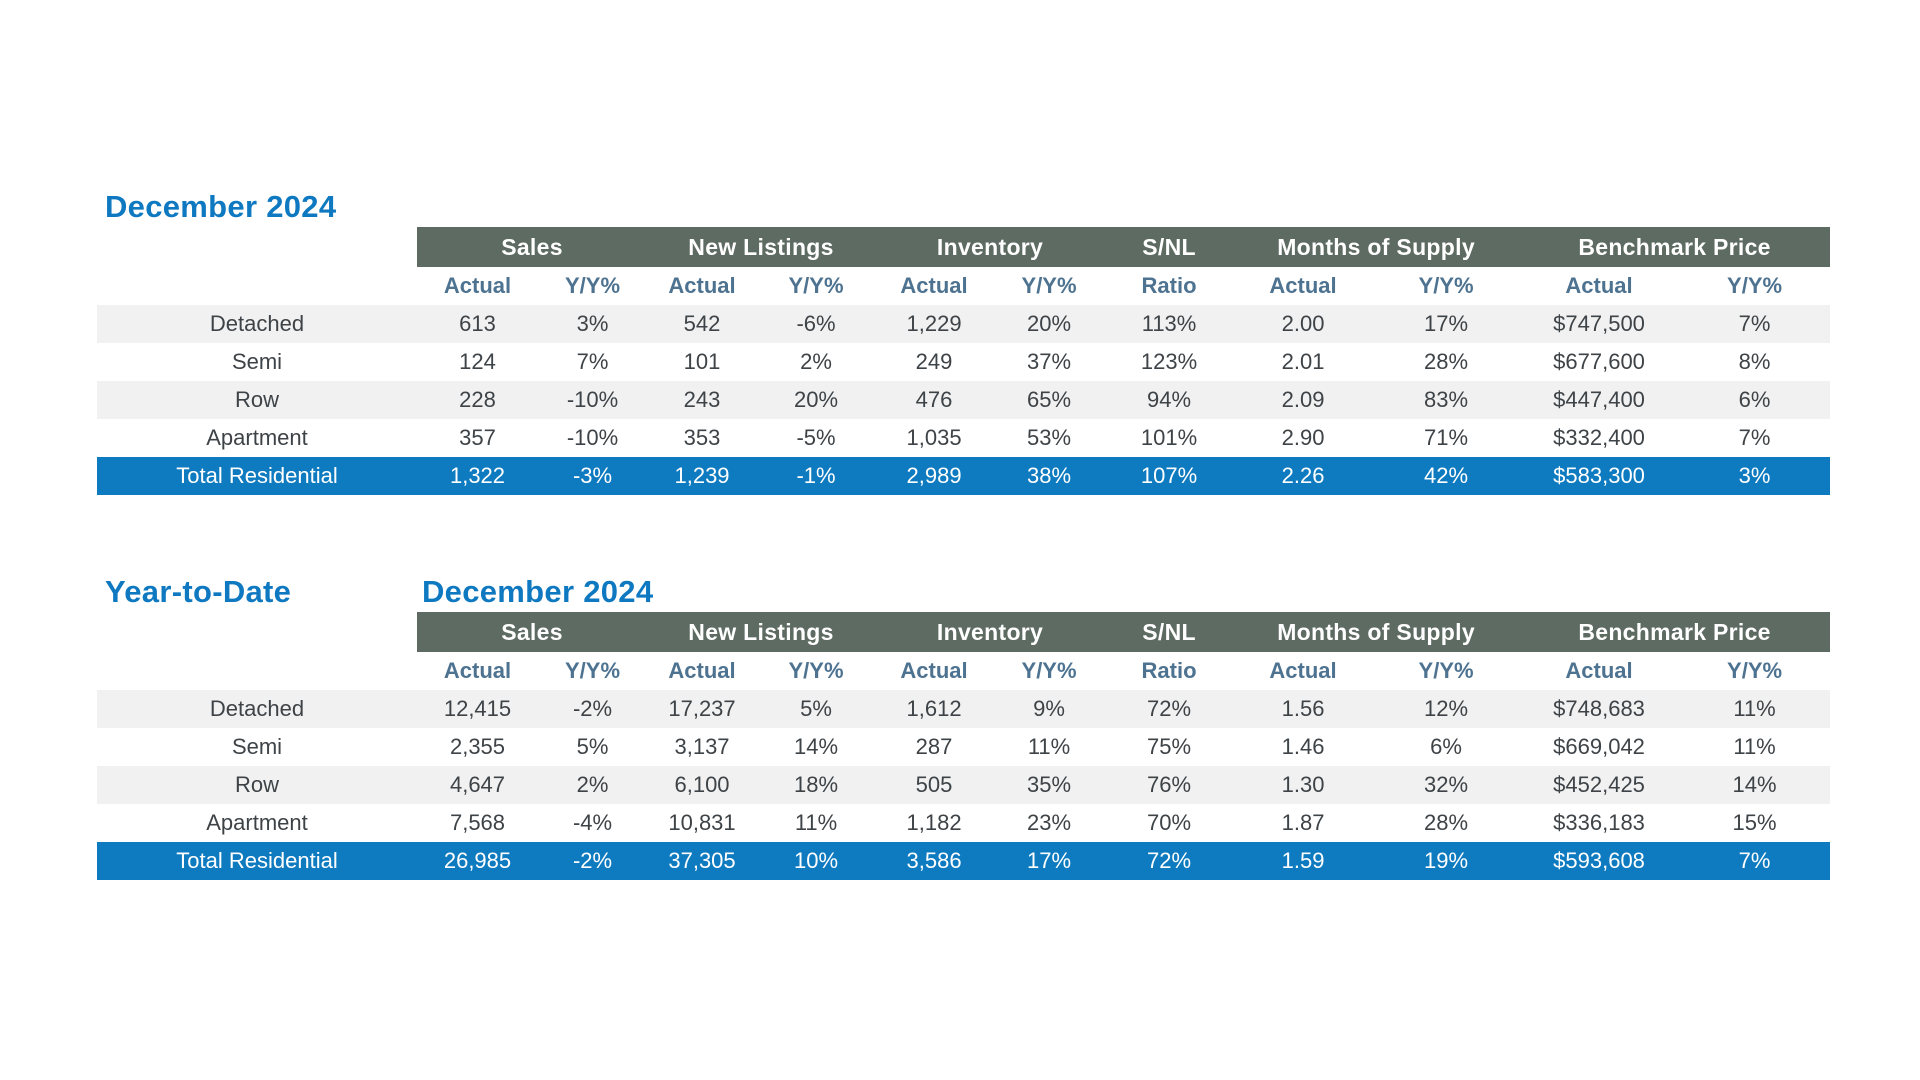 Image resolution: width=1920 pixels, height=1080 pixels. What do you see at coordinates (1169, 437) in the screenshot?
I see `cell-value: 101%` at bounding box center [1169, 437].